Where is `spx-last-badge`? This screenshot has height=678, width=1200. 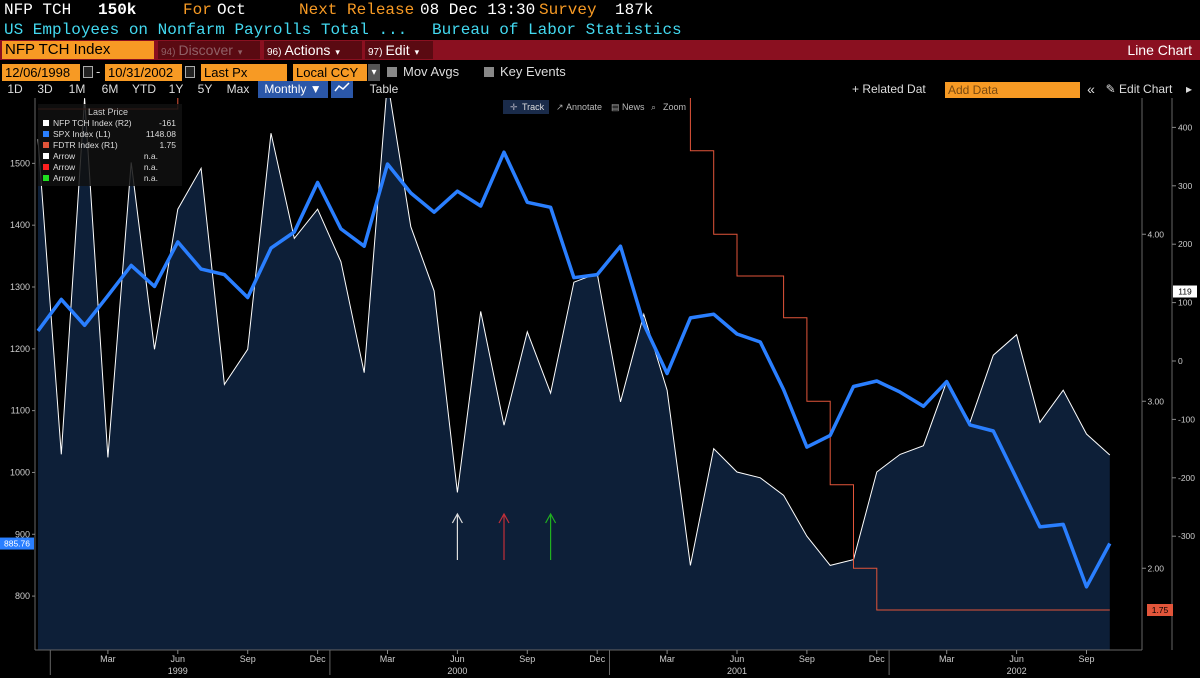
spx-last-badge is located at coordinates (17, 543).